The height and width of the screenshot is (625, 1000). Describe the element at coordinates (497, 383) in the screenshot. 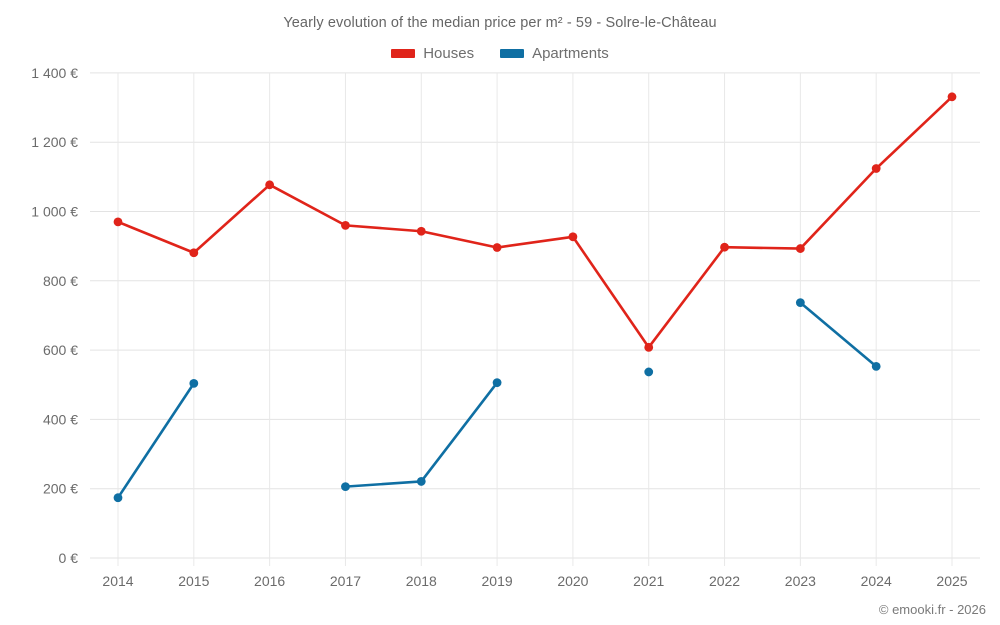

I see `data-point-apartments-2019` at that location.